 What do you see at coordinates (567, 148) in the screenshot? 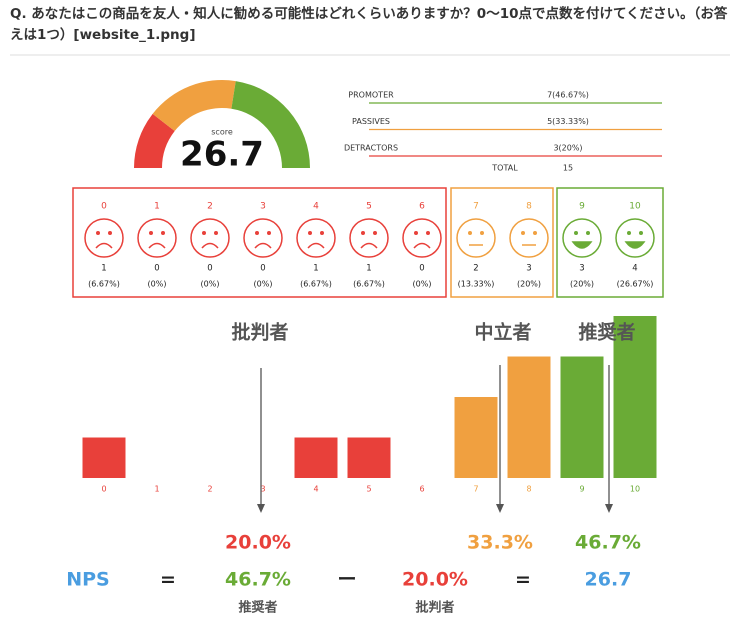
I see `summary-value: 3(20%)` at bounding box center [567, 148].